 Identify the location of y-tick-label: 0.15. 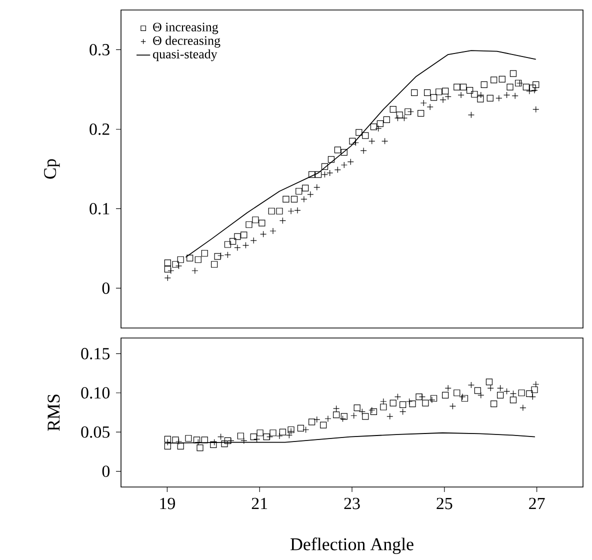
(95, 354).